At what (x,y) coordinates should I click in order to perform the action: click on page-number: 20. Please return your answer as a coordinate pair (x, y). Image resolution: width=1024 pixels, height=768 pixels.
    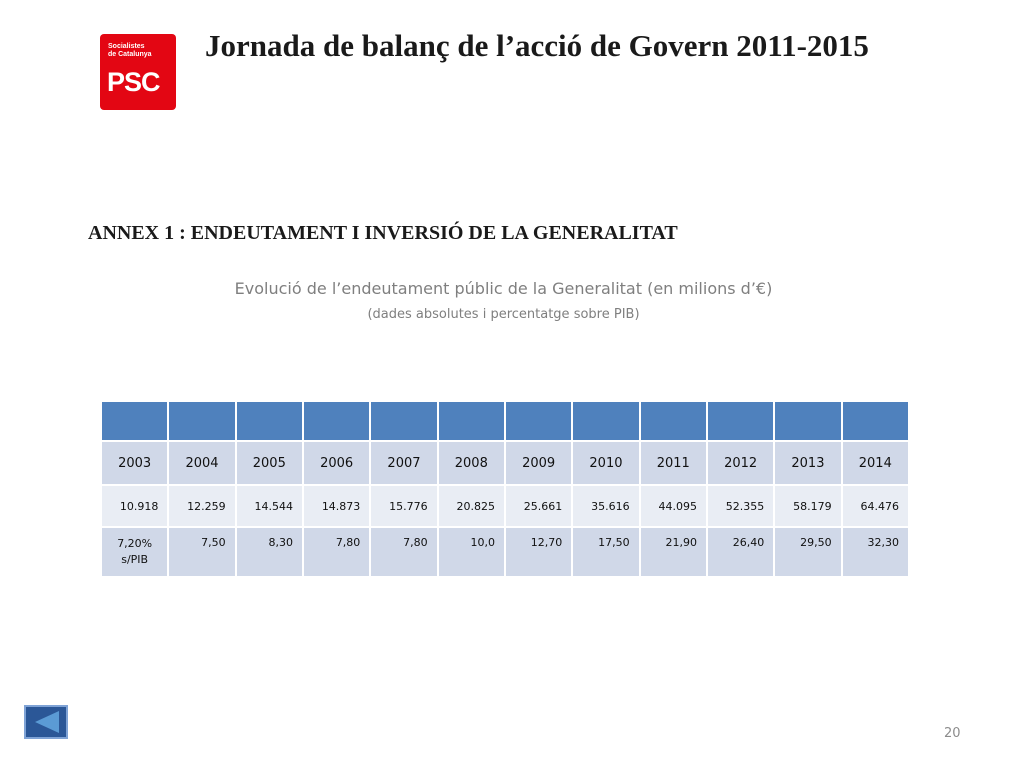
    Looking at the image, I should click on (952, 733).